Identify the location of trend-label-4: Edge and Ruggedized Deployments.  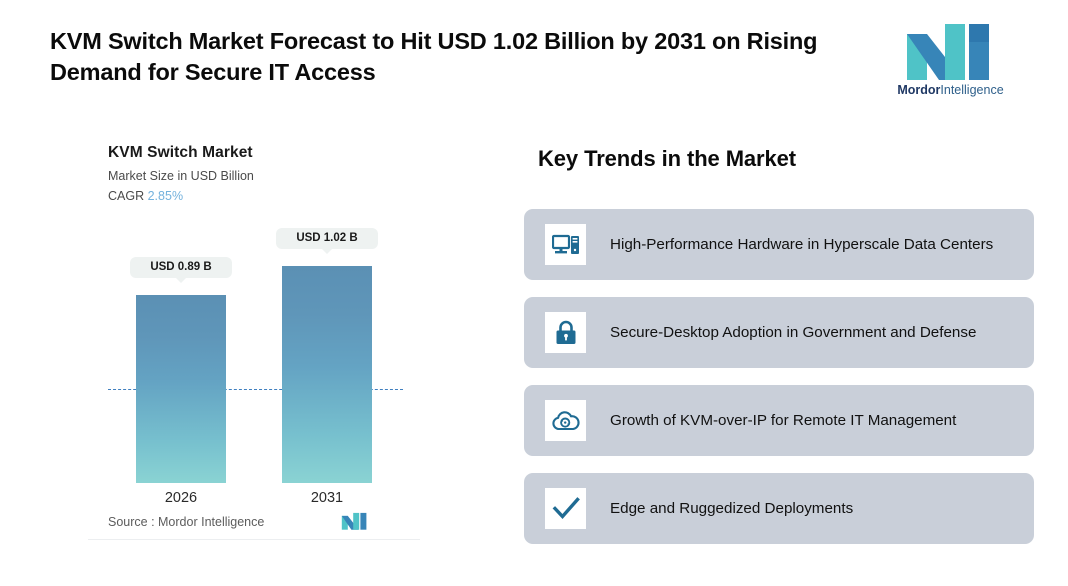
(732, 508).